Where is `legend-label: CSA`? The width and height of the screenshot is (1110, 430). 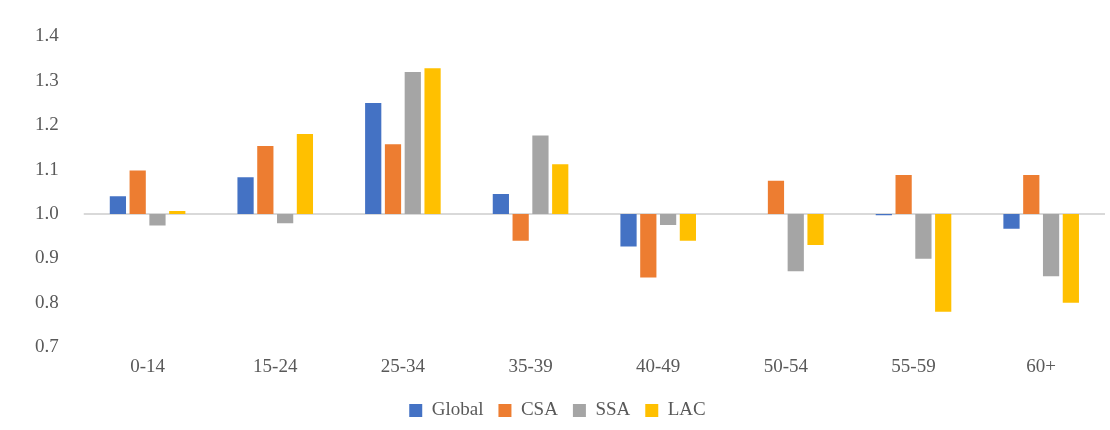
legend-label: CSA is located at coordinates (539, 409).